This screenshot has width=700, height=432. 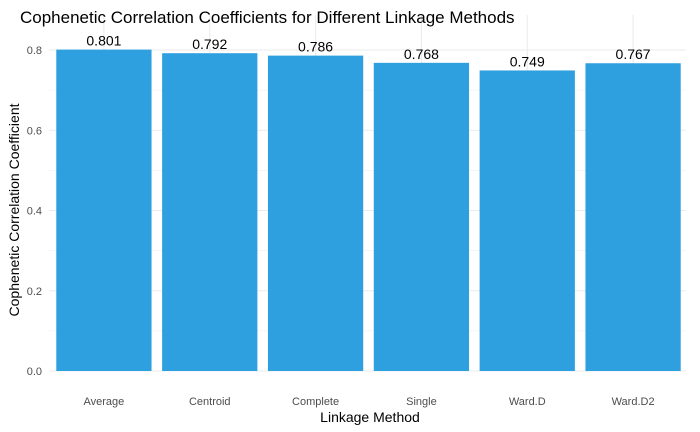 I want to click on bar-average, so click(x=104, y=210).